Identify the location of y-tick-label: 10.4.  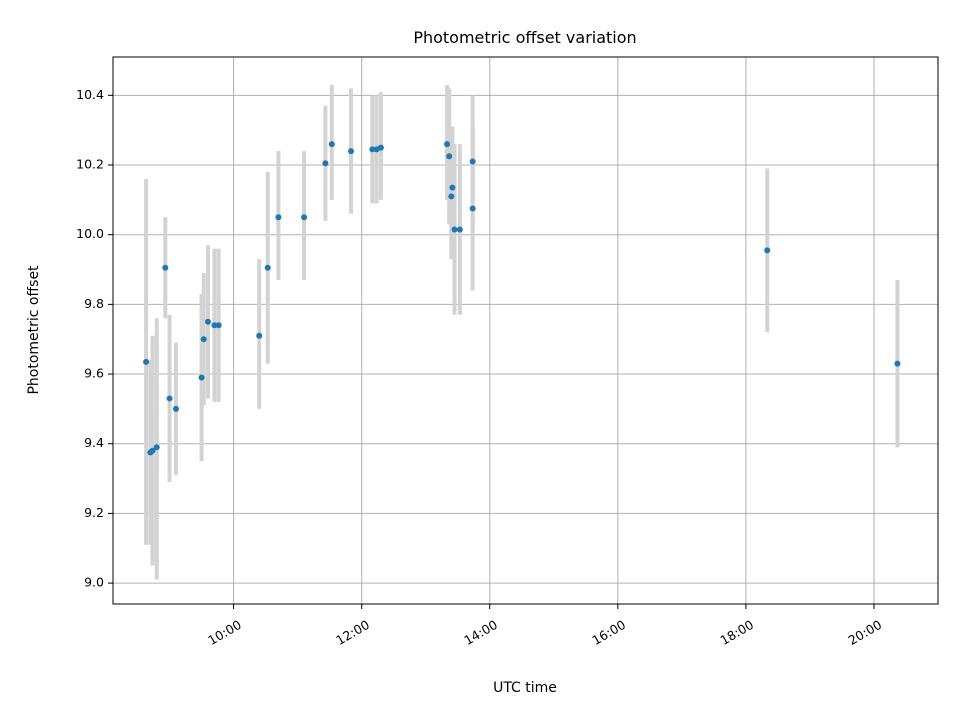
(90, 94).